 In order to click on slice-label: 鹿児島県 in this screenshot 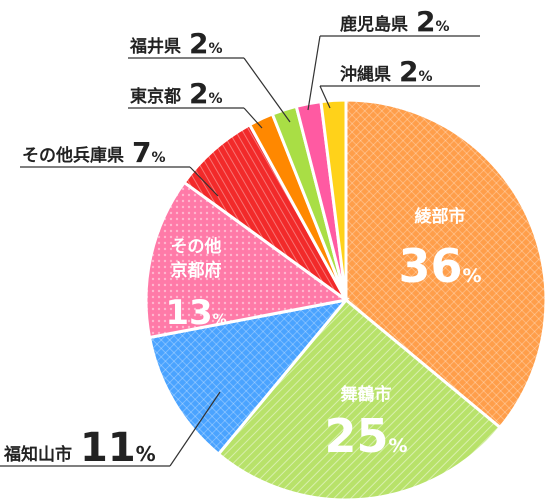, I will do `click(374, 24)`.